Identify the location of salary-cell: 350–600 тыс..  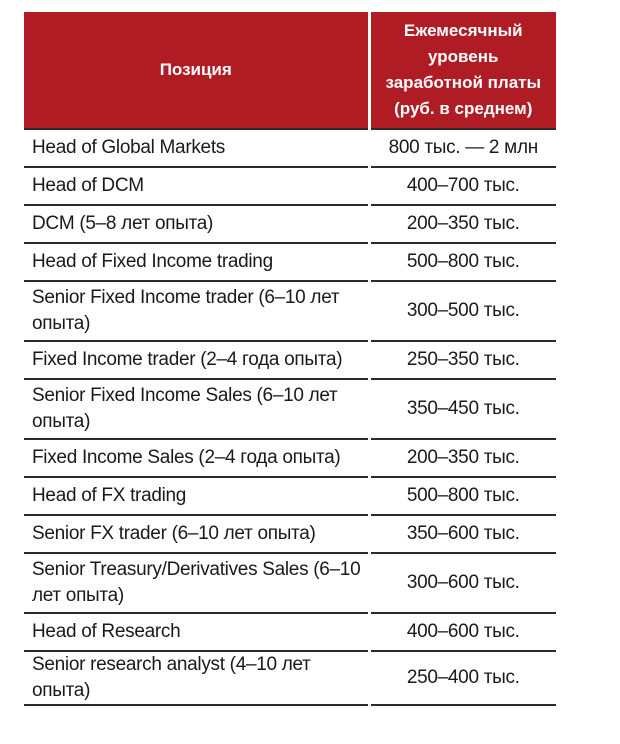
(461, 534).